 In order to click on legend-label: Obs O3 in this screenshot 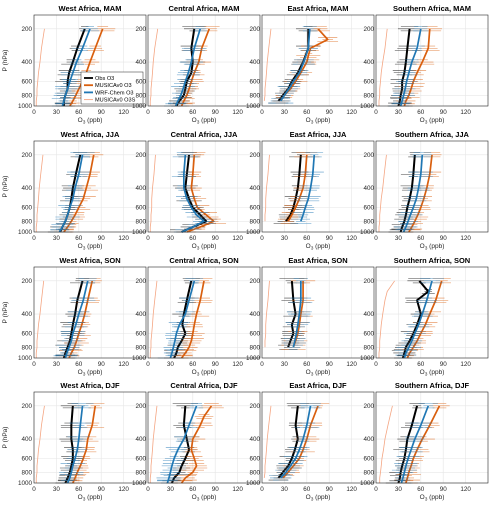, I will do `click(104, 79)`.